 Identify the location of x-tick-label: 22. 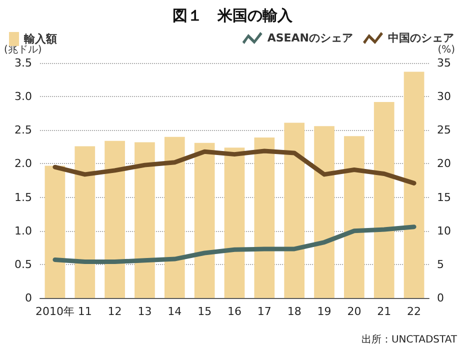
(414, 311).